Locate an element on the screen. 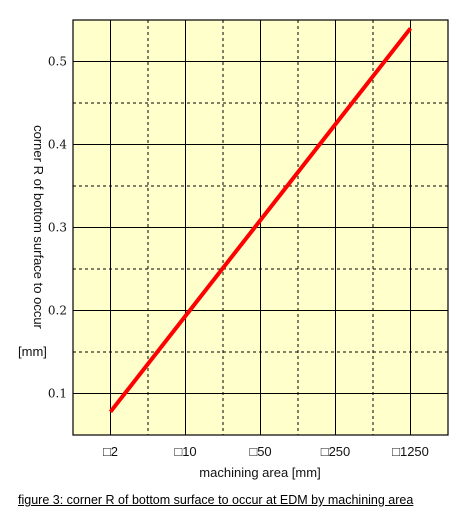  y-tick-labels: 0.1 0.2 0.3 0.4 0.5 is located at coordinates (57, 228).